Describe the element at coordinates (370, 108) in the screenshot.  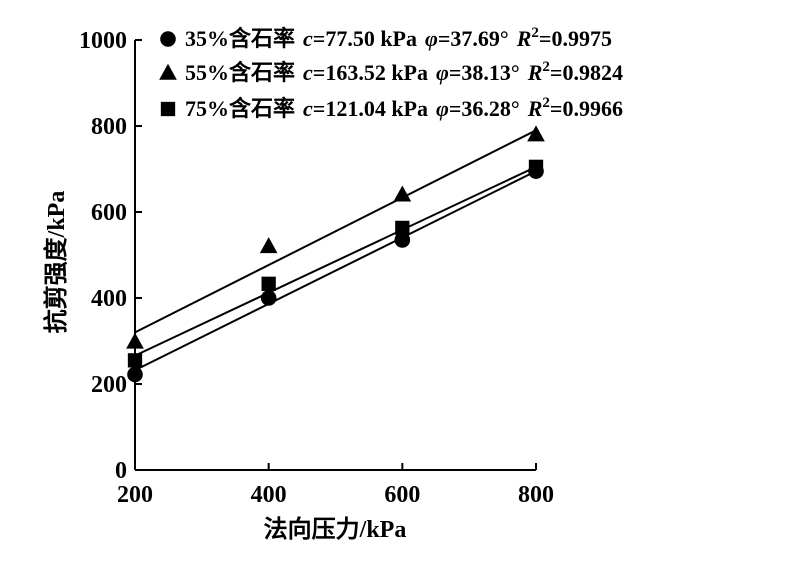
I see `legend-c-value: =121.04 kPa` at that location.